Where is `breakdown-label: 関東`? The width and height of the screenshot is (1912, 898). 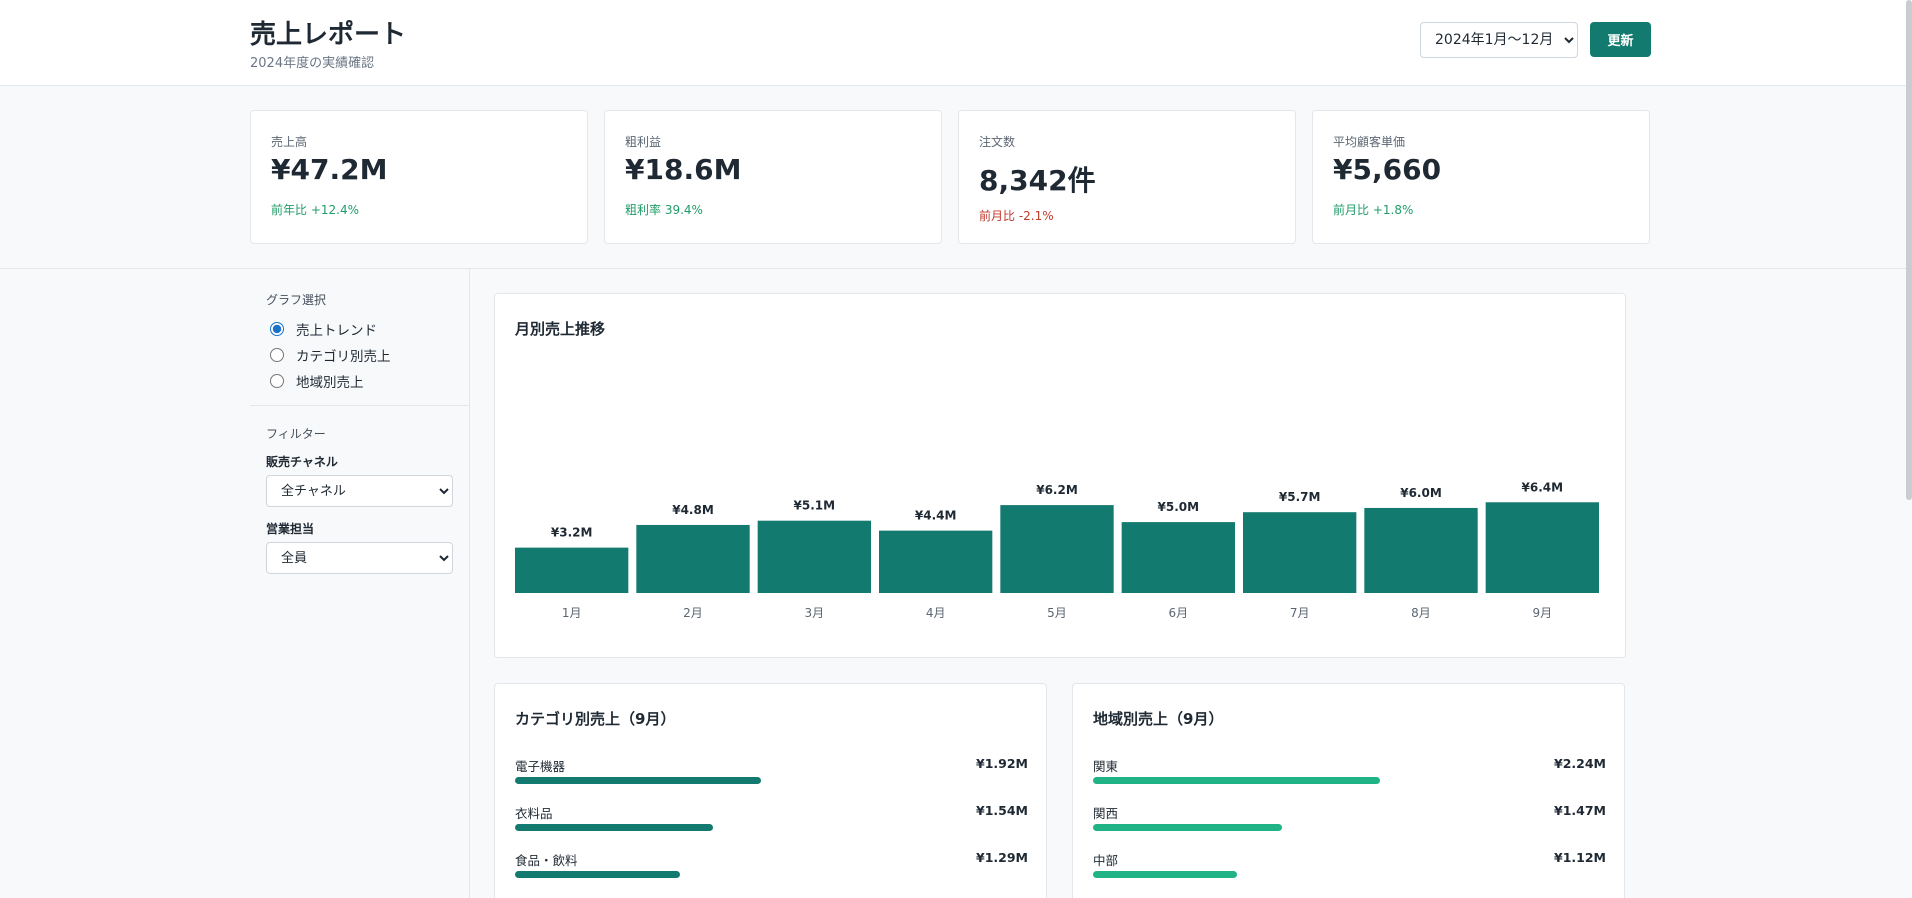
breakdown-label: 関東 is located at coordinates (1106, 766).